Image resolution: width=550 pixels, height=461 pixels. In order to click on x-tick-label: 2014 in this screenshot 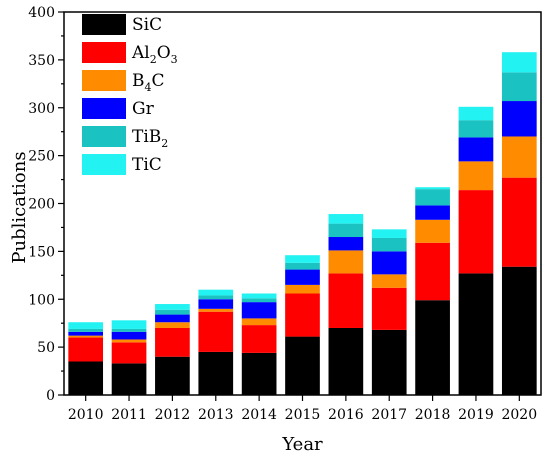, I will do `click(259, 415)`.